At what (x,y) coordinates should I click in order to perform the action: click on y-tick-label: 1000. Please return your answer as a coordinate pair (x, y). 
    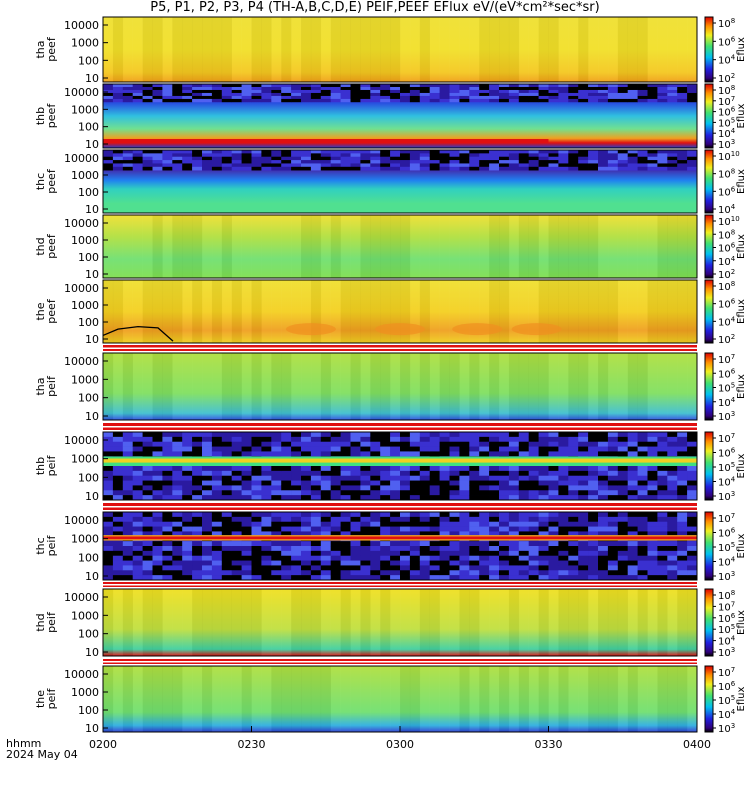
    Looking at the image, I should click on (85, 240).